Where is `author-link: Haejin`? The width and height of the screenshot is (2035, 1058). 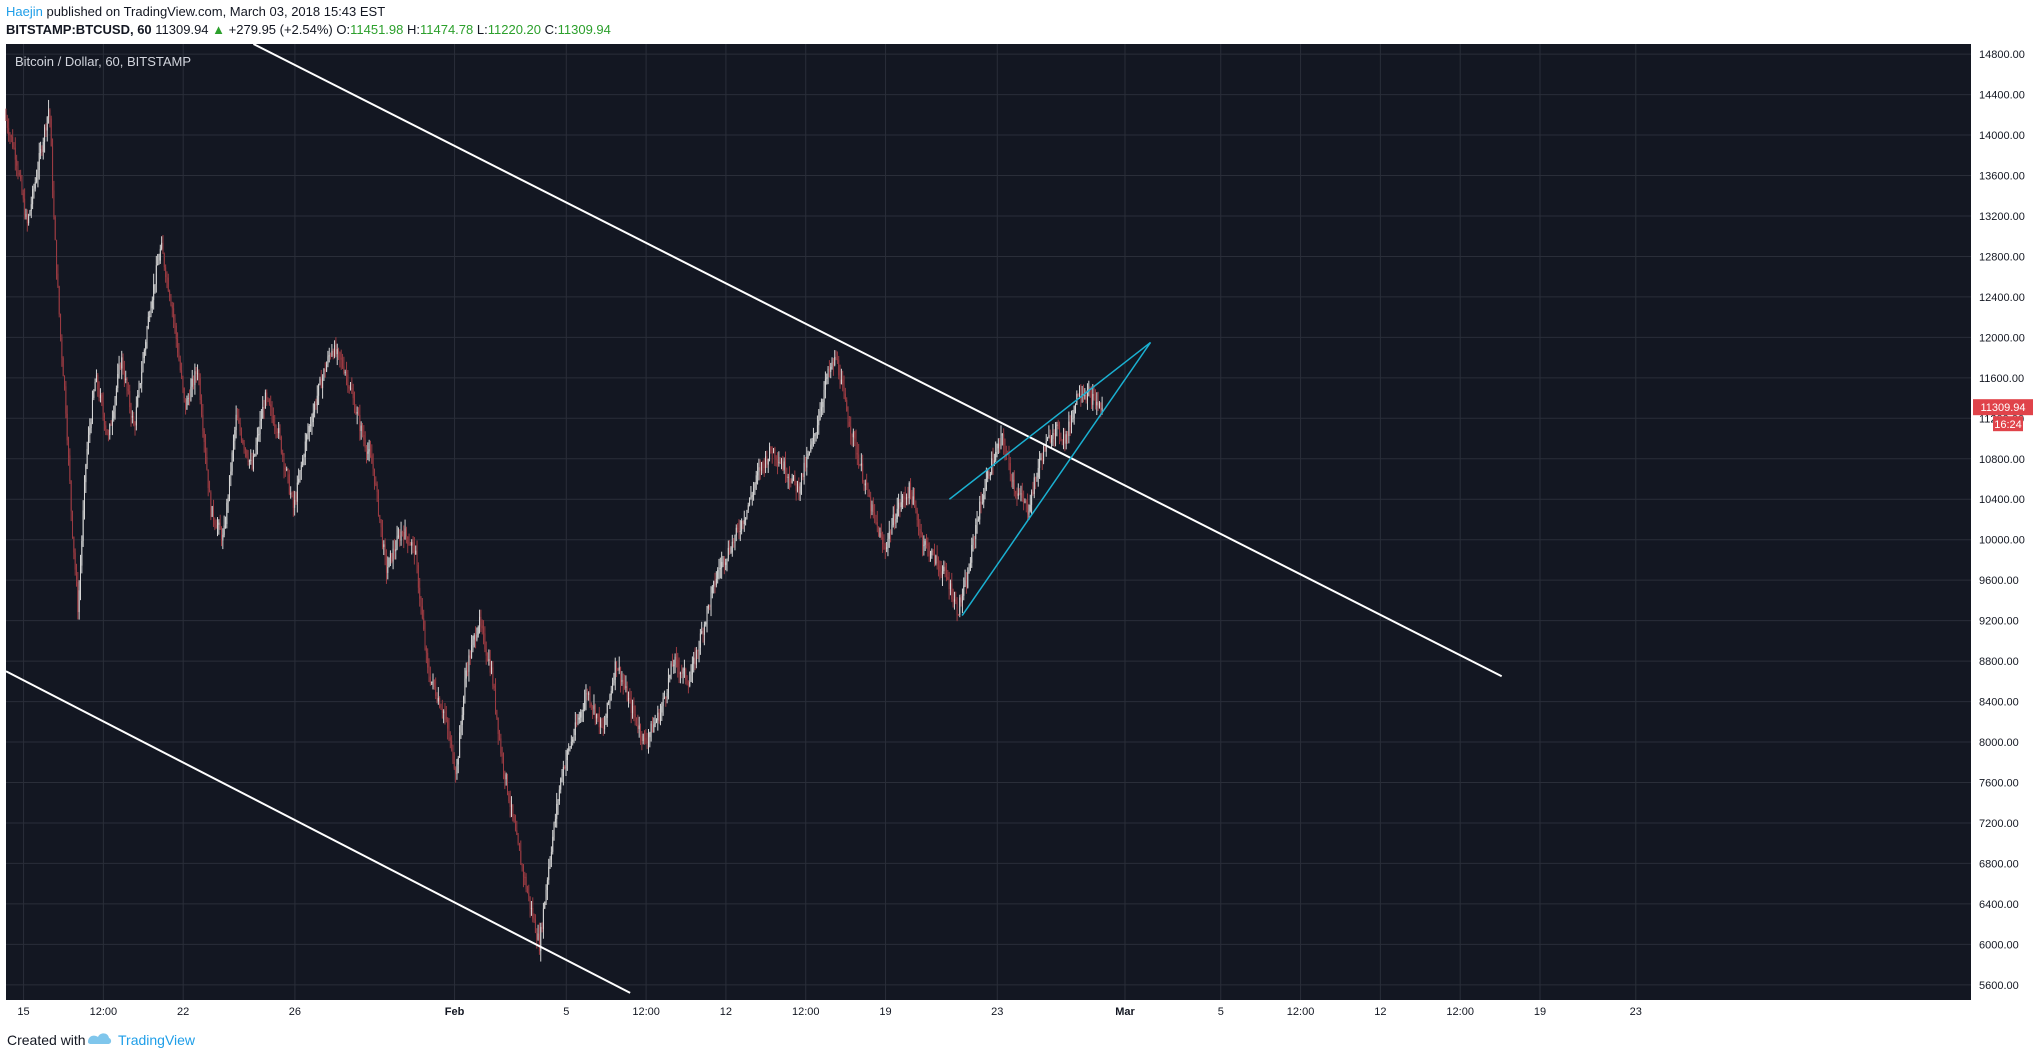
author-link: Haejin is located at coordinates (24, 11).